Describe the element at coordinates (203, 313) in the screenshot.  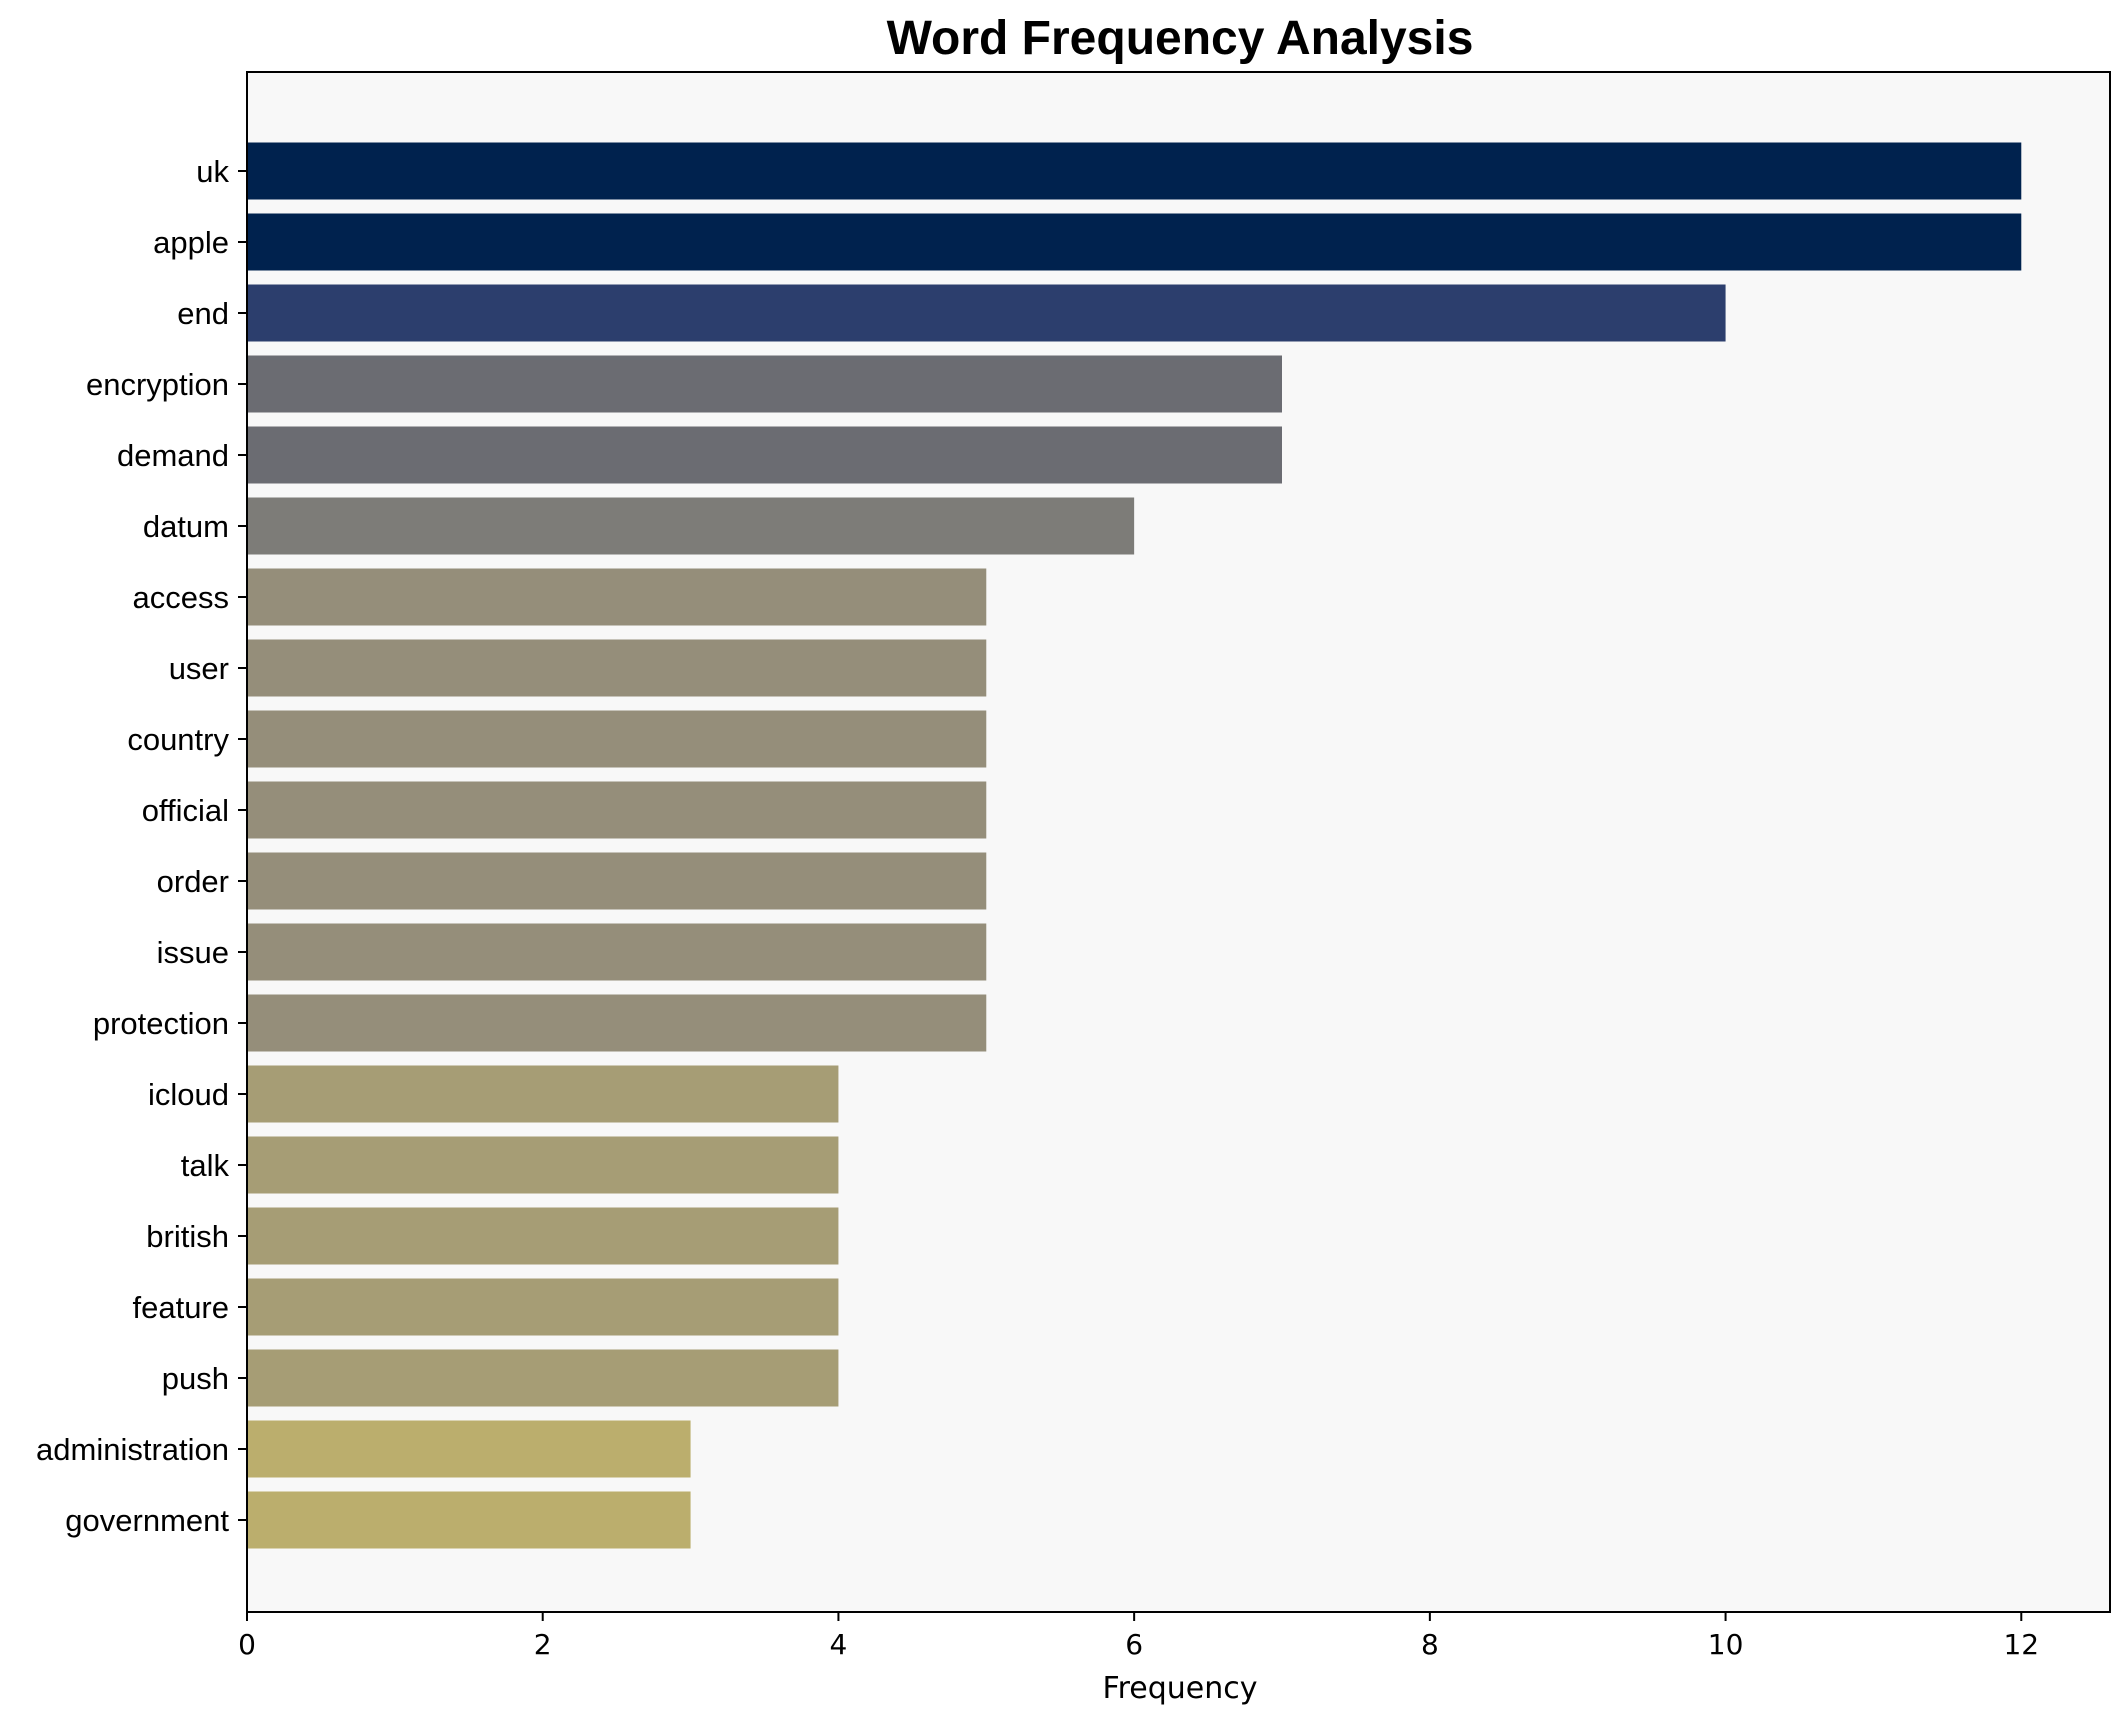
I see `category-label-end: end` at that location.